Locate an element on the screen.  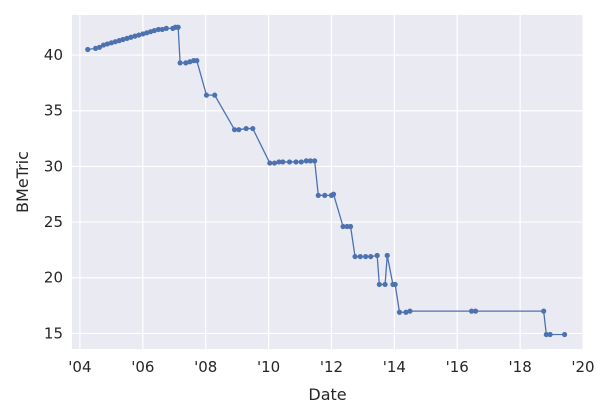
y-tick-labels: 15 20 25 30 35 40 is located at coordinates (53, 194).